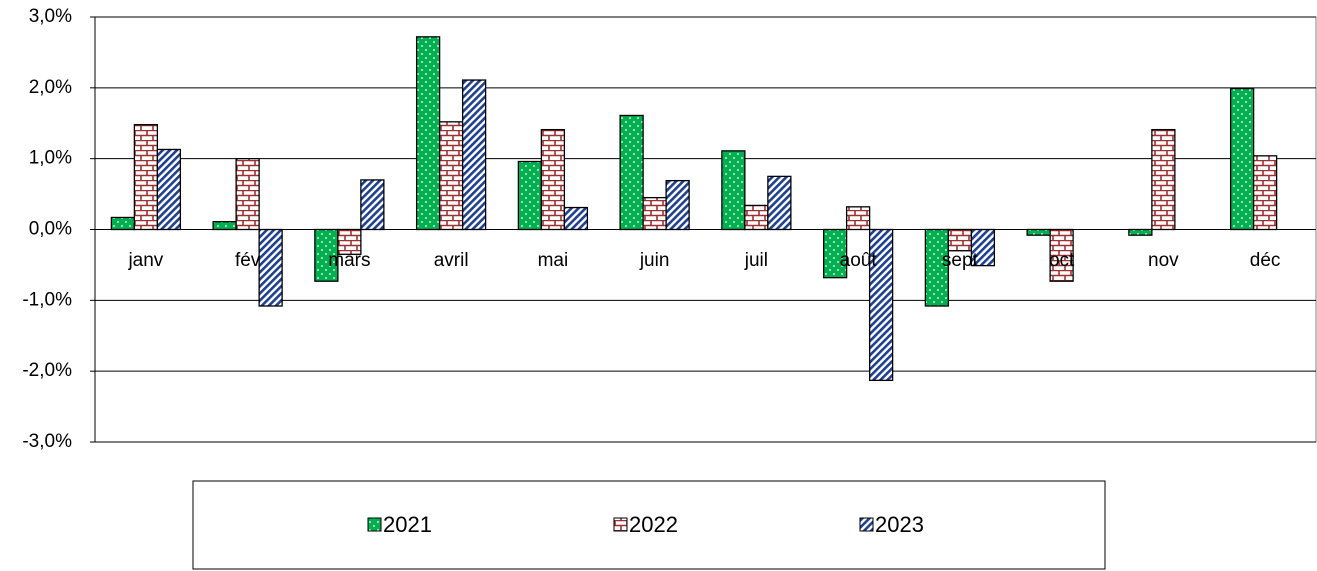 The image size is (1317, 571). Describe the element at coordinates (1265, 260) in the screenshot. I see `x-tick-label: déc` at that location.